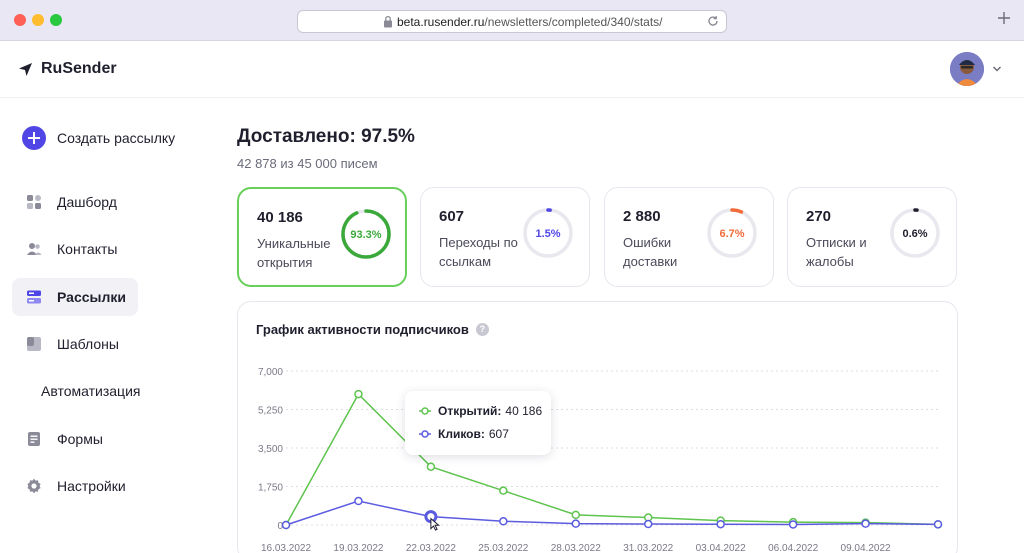 The image size is (1024, 553). What do you see at coordinates (721, 548) in the screenshot?
I see `x-tick-label: 03.04.2022` at bounding box center [721, 548].